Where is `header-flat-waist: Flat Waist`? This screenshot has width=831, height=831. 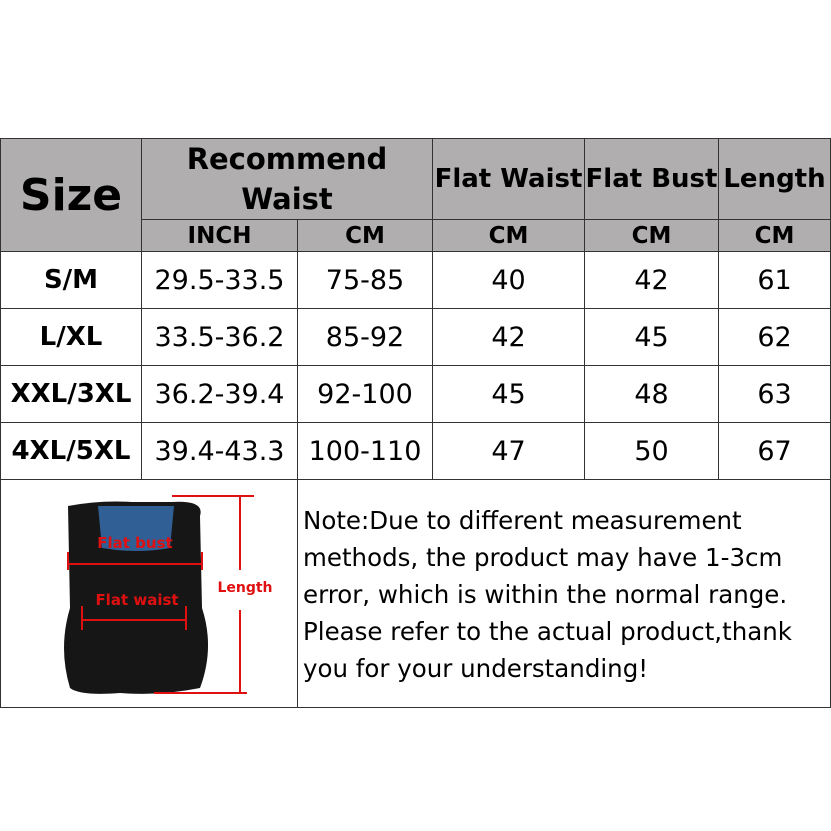
header-flat-waist: Flat Waist is located at coordinates (508, 179).